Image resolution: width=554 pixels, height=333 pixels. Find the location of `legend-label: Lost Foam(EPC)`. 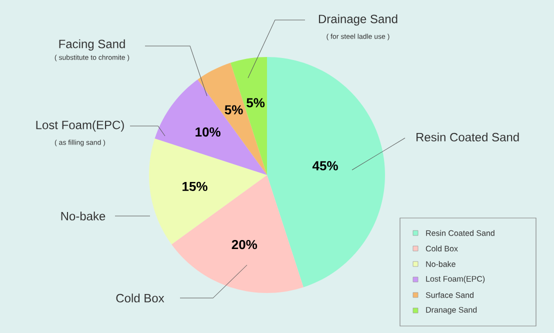

legend-label: Lost Foam(EPC) is located at coordinates (455, 280).